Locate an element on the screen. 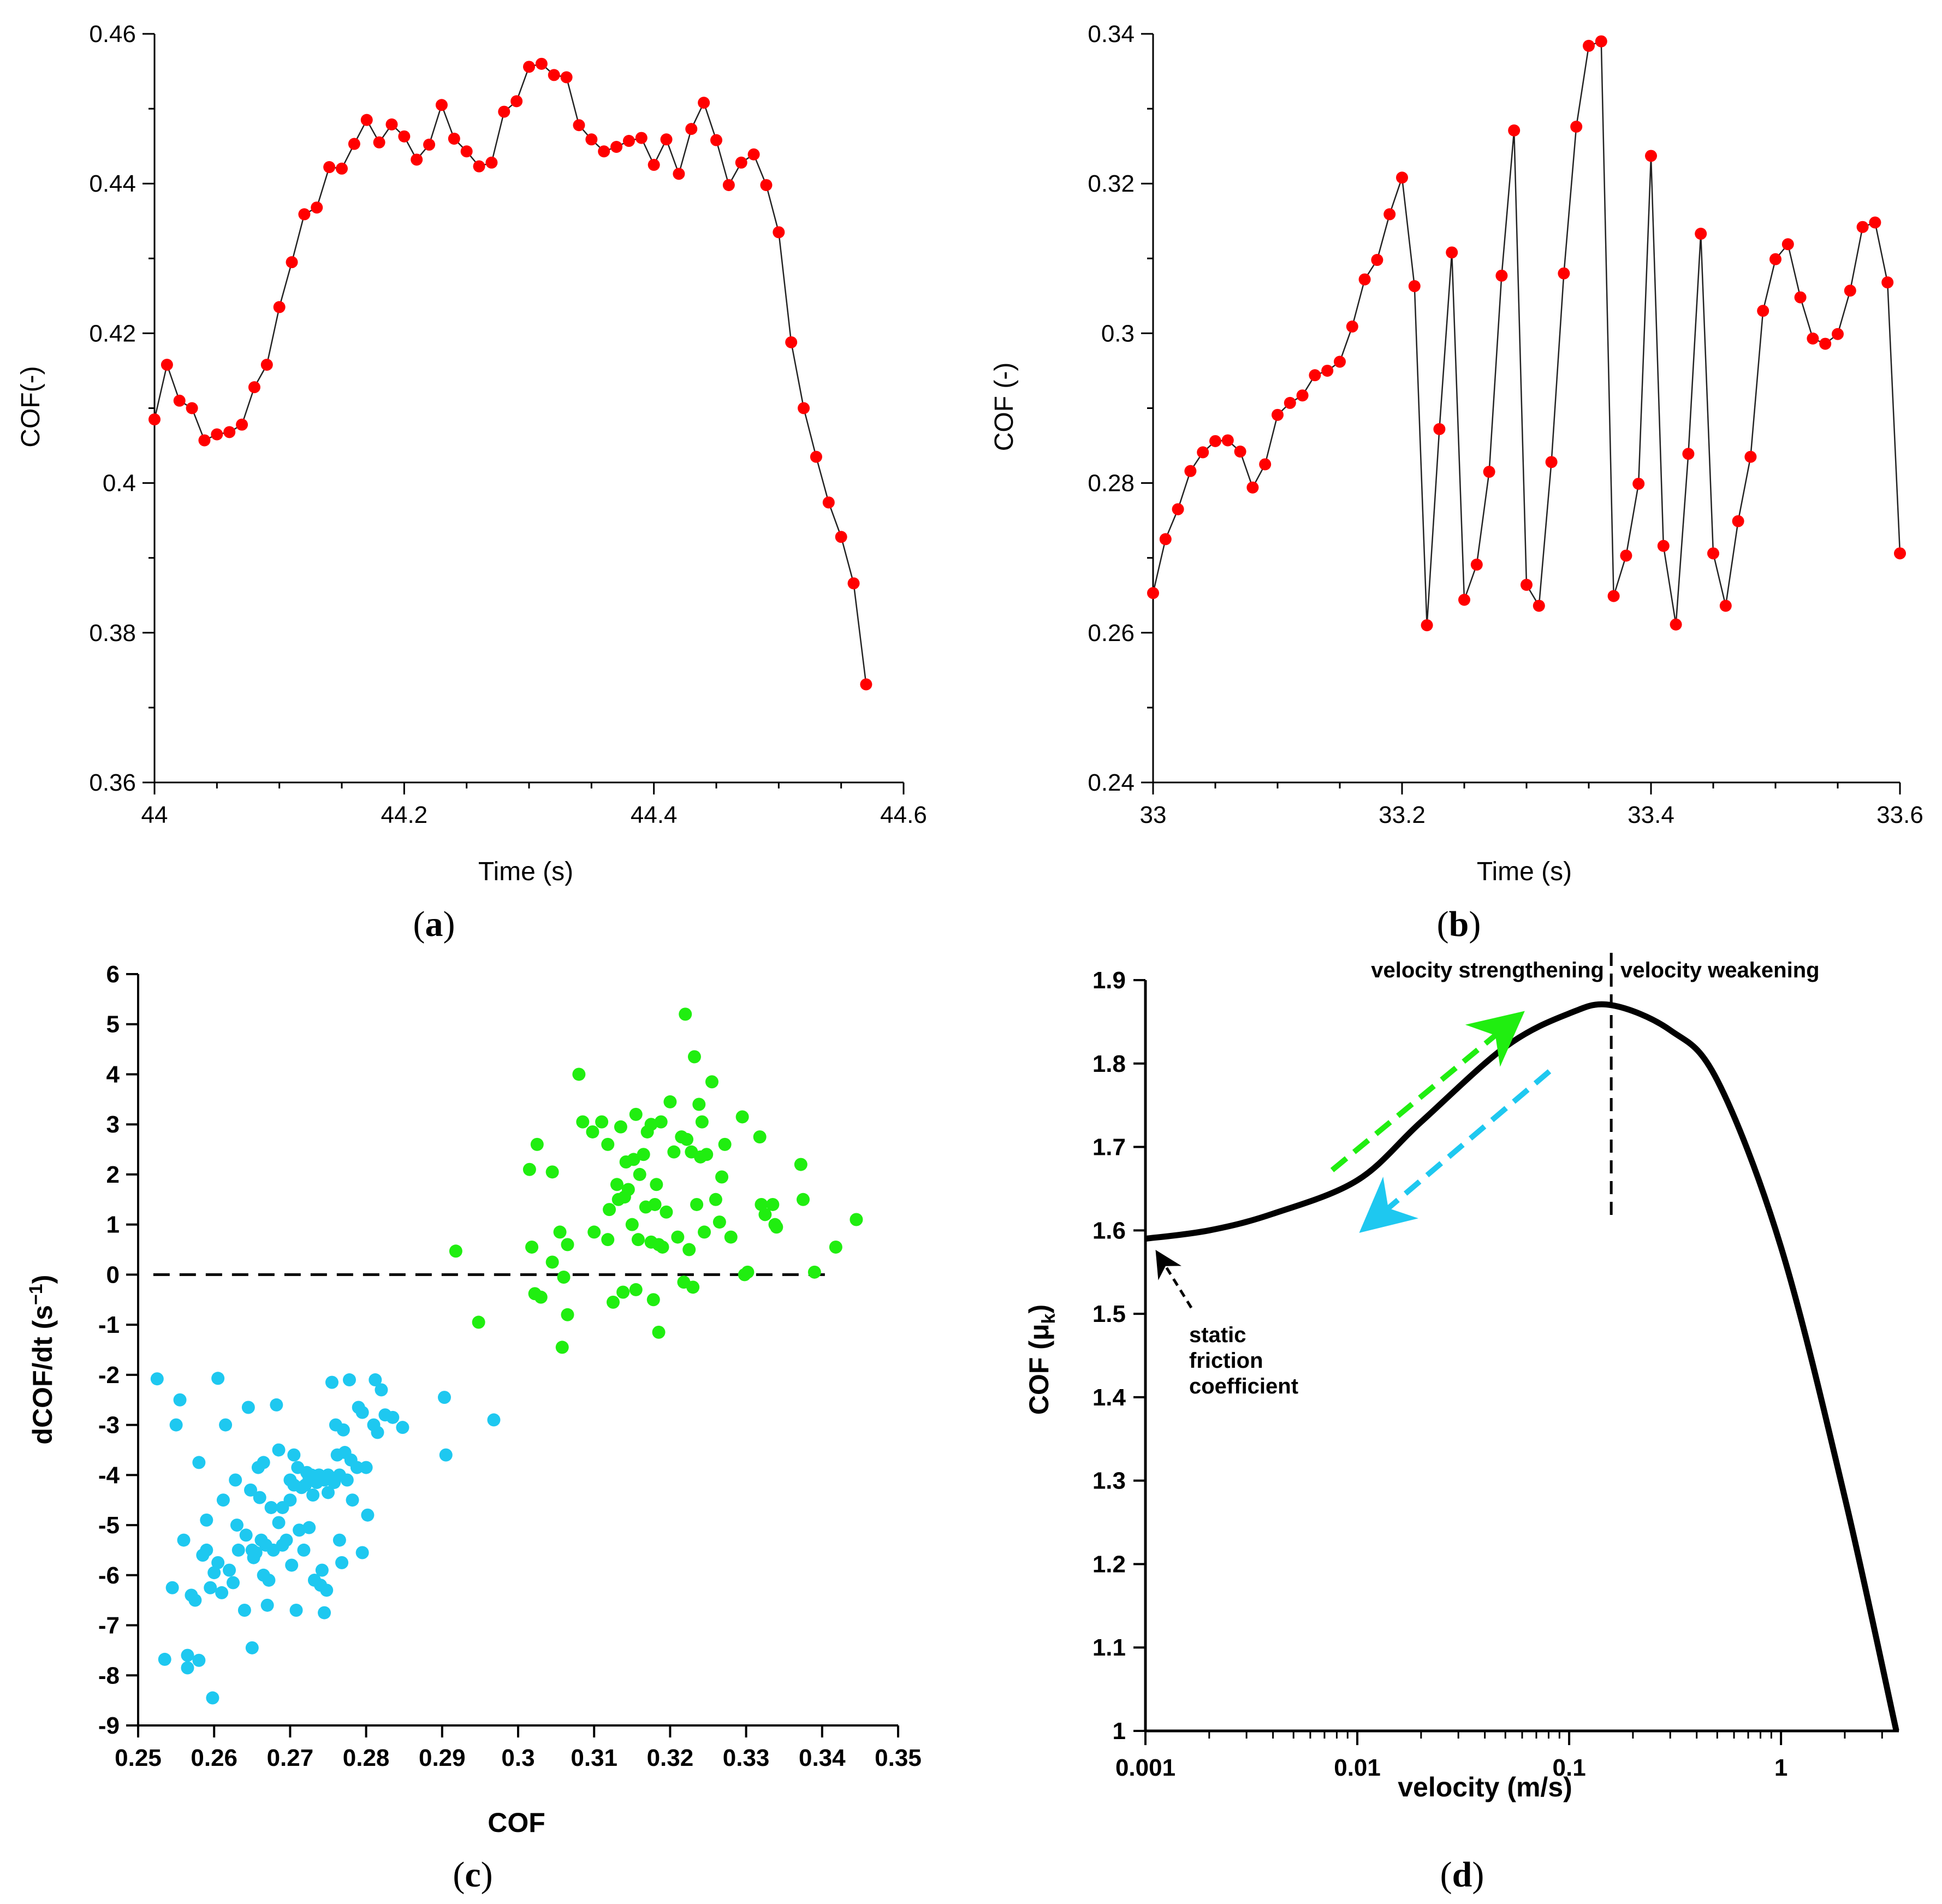 Image resolution: width=1942 pixels, height=1904 pixels. panel-b-x-tick-label: 33.4 is located at coordinates (1651, 815).